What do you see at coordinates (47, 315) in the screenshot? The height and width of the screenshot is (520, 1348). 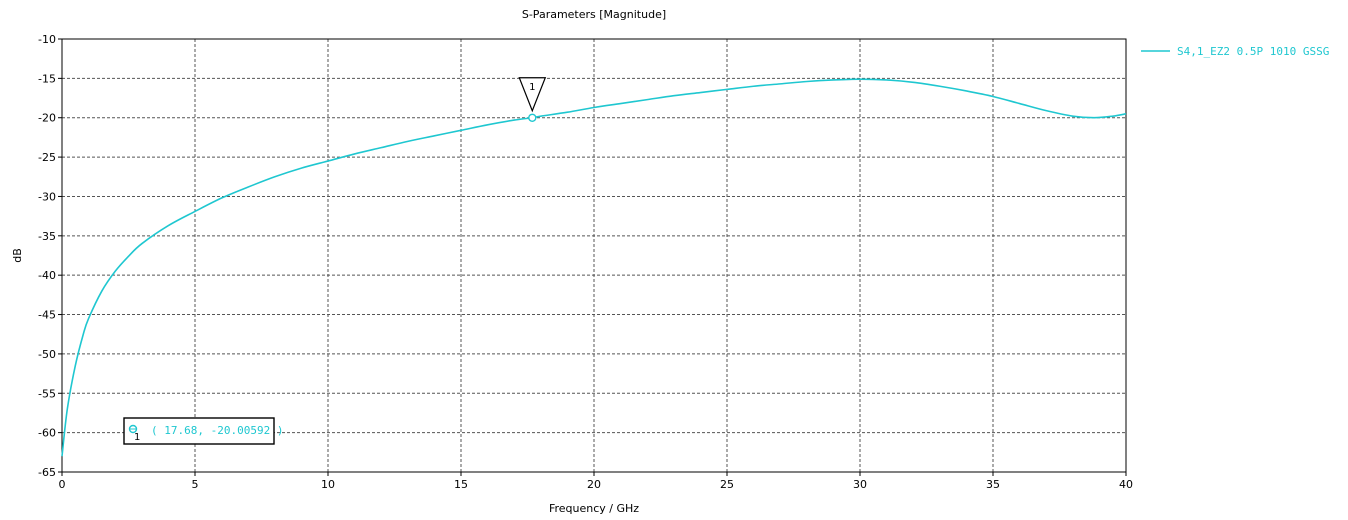 I see `y-tick-label: -45` at bounding box center [47, 315].